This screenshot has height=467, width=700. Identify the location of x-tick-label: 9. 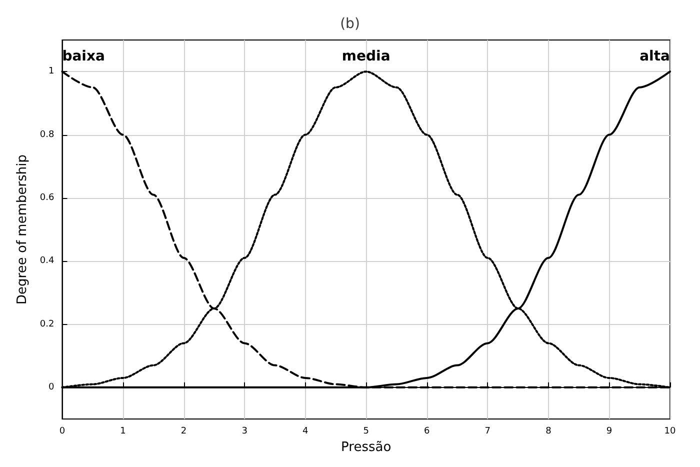
(609, 431).